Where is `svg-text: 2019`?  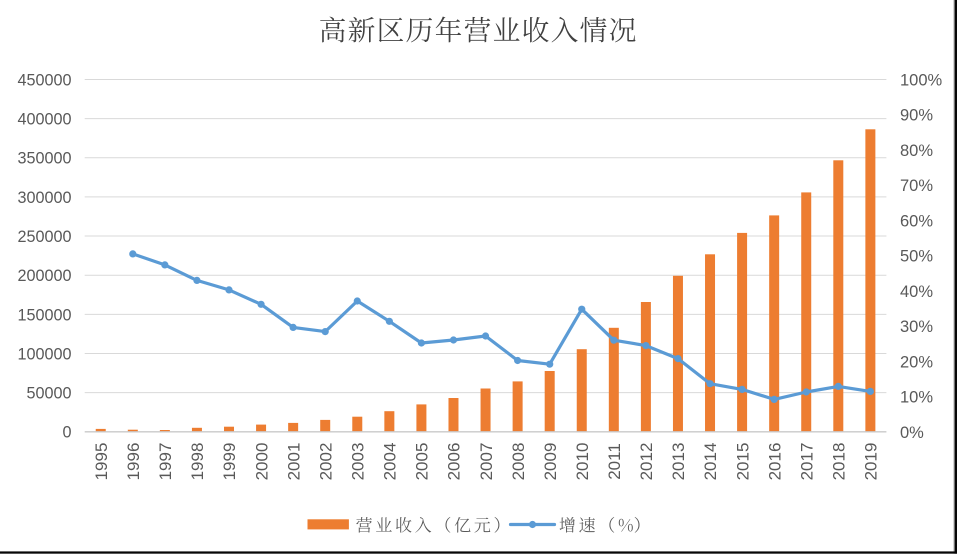 svg-text: 2019 is located at coordinates (871, 462).